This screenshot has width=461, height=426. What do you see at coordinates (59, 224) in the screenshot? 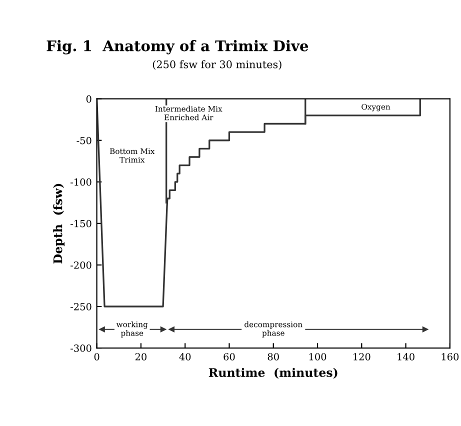
I see `y-axis-title: Depth (fsw)` at bounding box center [59, 224].